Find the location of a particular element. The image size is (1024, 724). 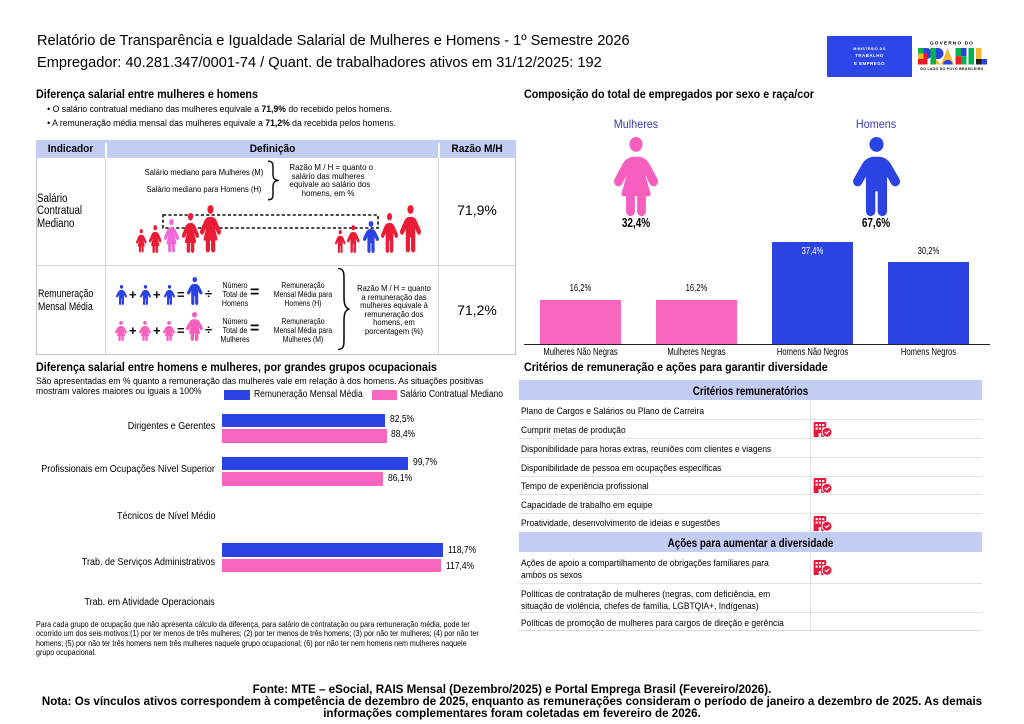

svg-text: GOVERNO DO is located at coordinates (952, 44).